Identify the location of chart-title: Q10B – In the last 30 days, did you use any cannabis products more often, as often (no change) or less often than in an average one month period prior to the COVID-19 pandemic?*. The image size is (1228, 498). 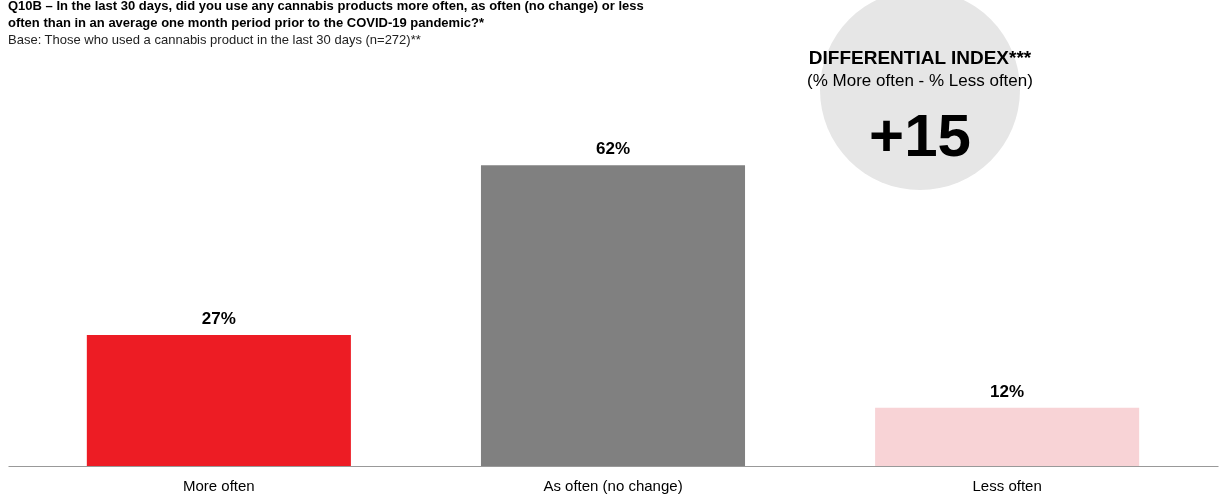
(326, 15).